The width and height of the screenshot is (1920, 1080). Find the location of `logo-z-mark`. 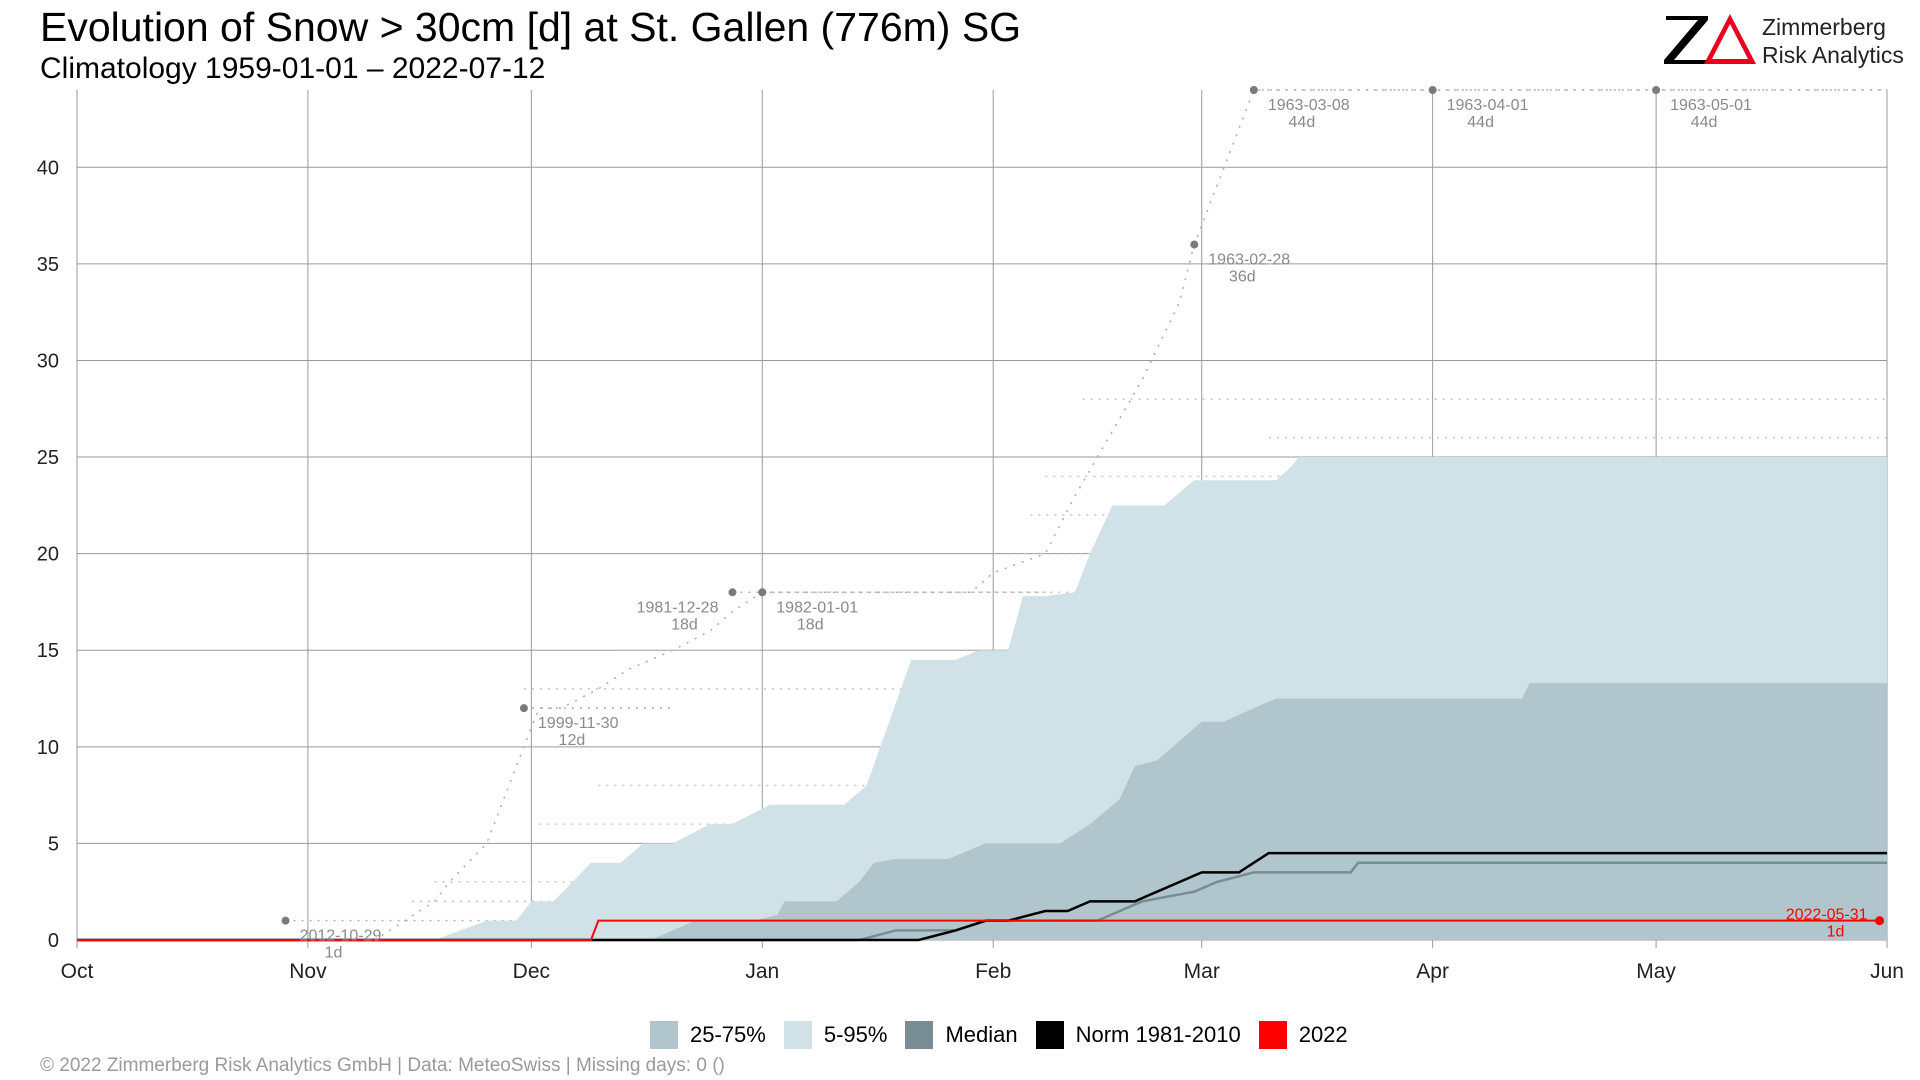

logo-z-mark is located at coordinates (1687, 40).